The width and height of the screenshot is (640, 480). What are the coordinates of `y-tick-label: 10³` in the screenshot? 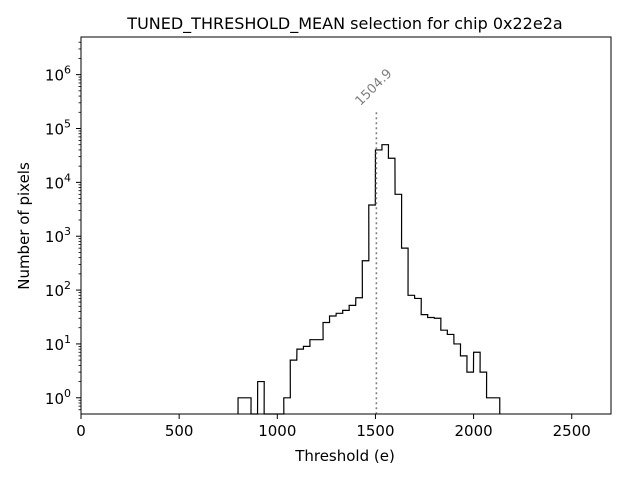 It's located at (58, 235).